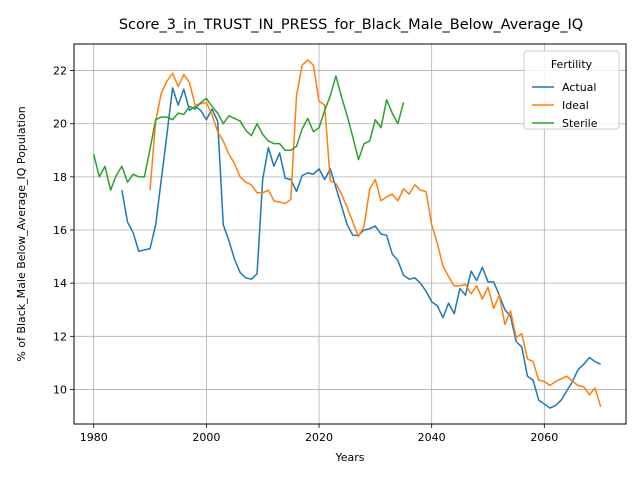 This screenshot has height=480, width=640. Describe the element at coordinates (60, 283) in the screenshot. I see `y-tick-label: 14` at that location.